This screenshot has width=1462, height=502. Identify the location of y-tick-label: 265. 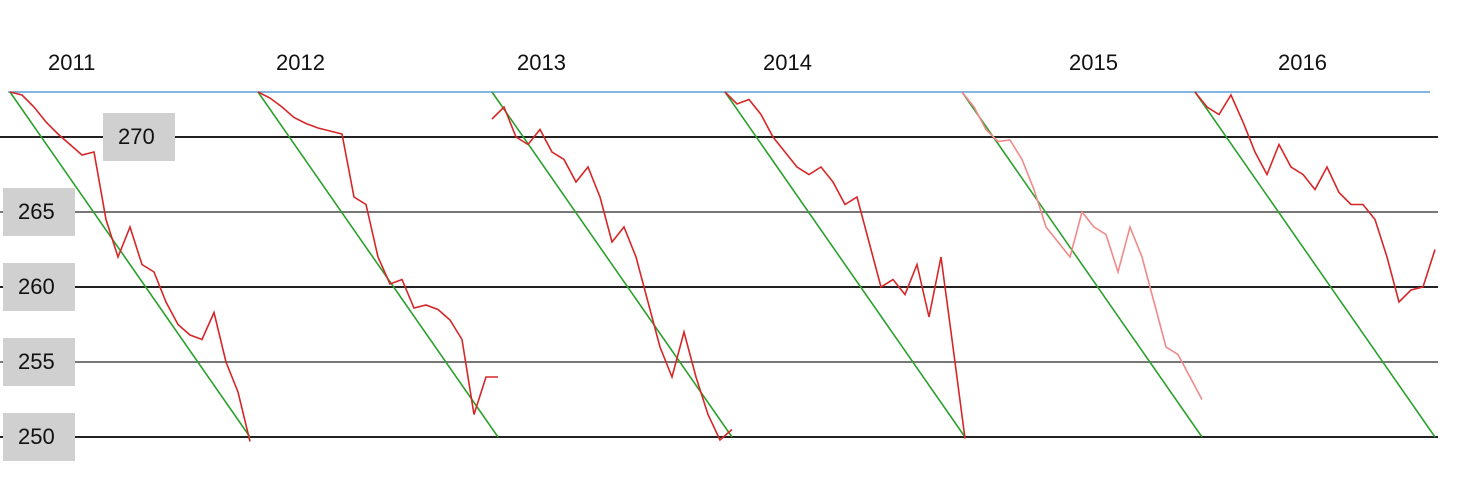
(36, 211).